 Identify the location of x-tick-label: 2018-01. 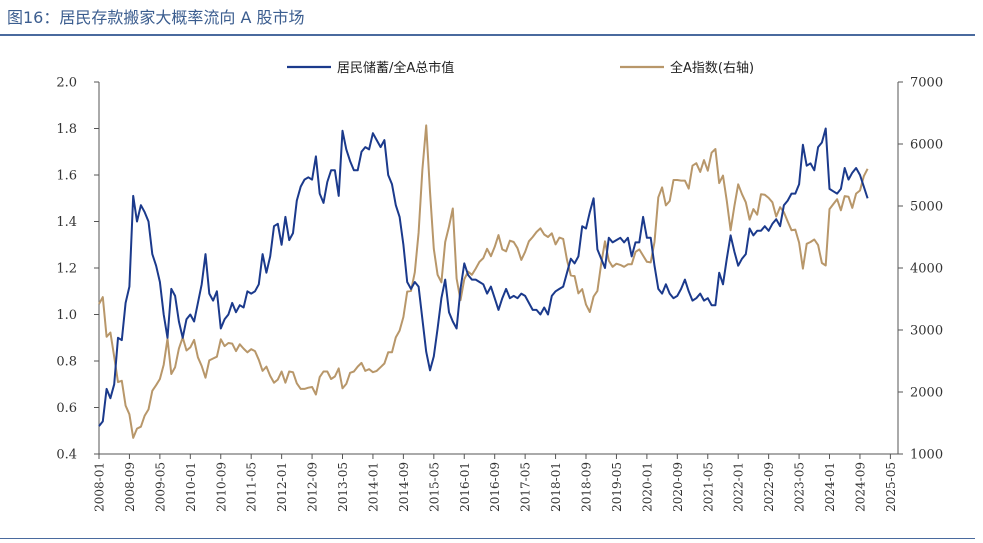
(556, 487).